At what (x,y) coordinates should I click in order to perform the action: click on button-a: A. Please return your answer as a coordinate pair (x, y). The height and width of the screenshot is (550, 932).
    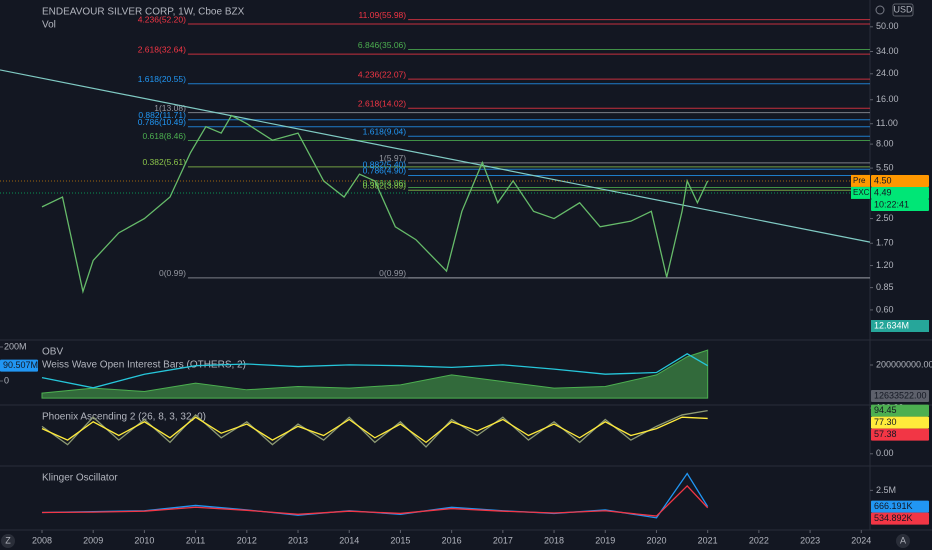
    Looking at the image, I should click on (903, 540).